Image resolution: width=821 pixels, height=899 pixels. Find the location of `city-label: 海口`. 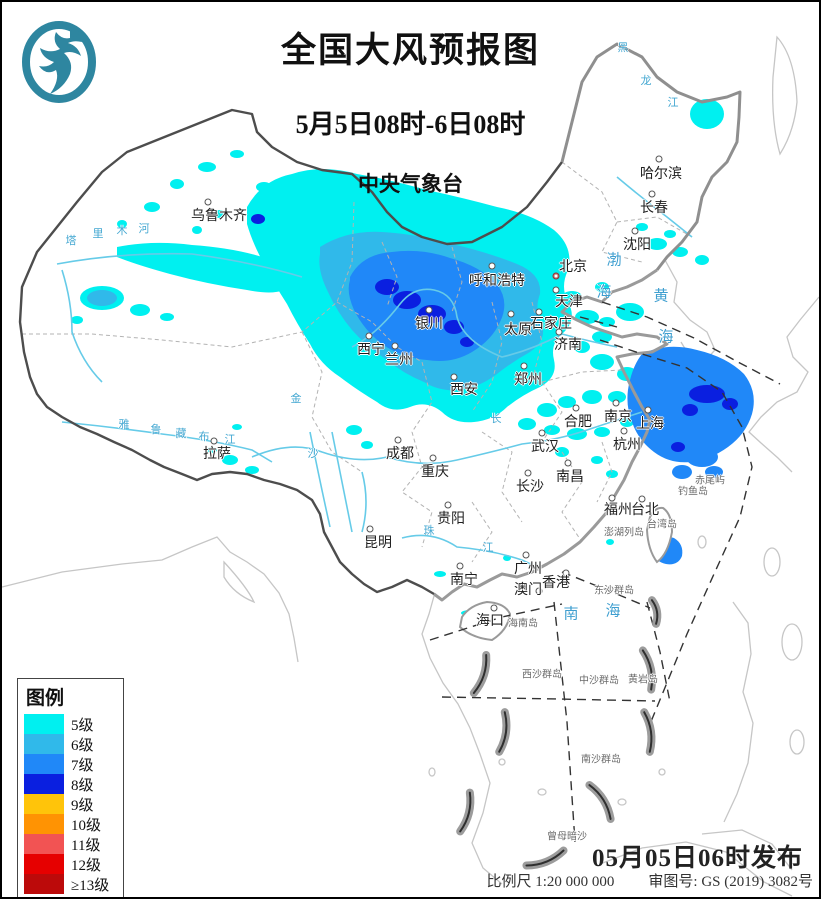

city-label: 海口 is located at coordinates (490, 621).